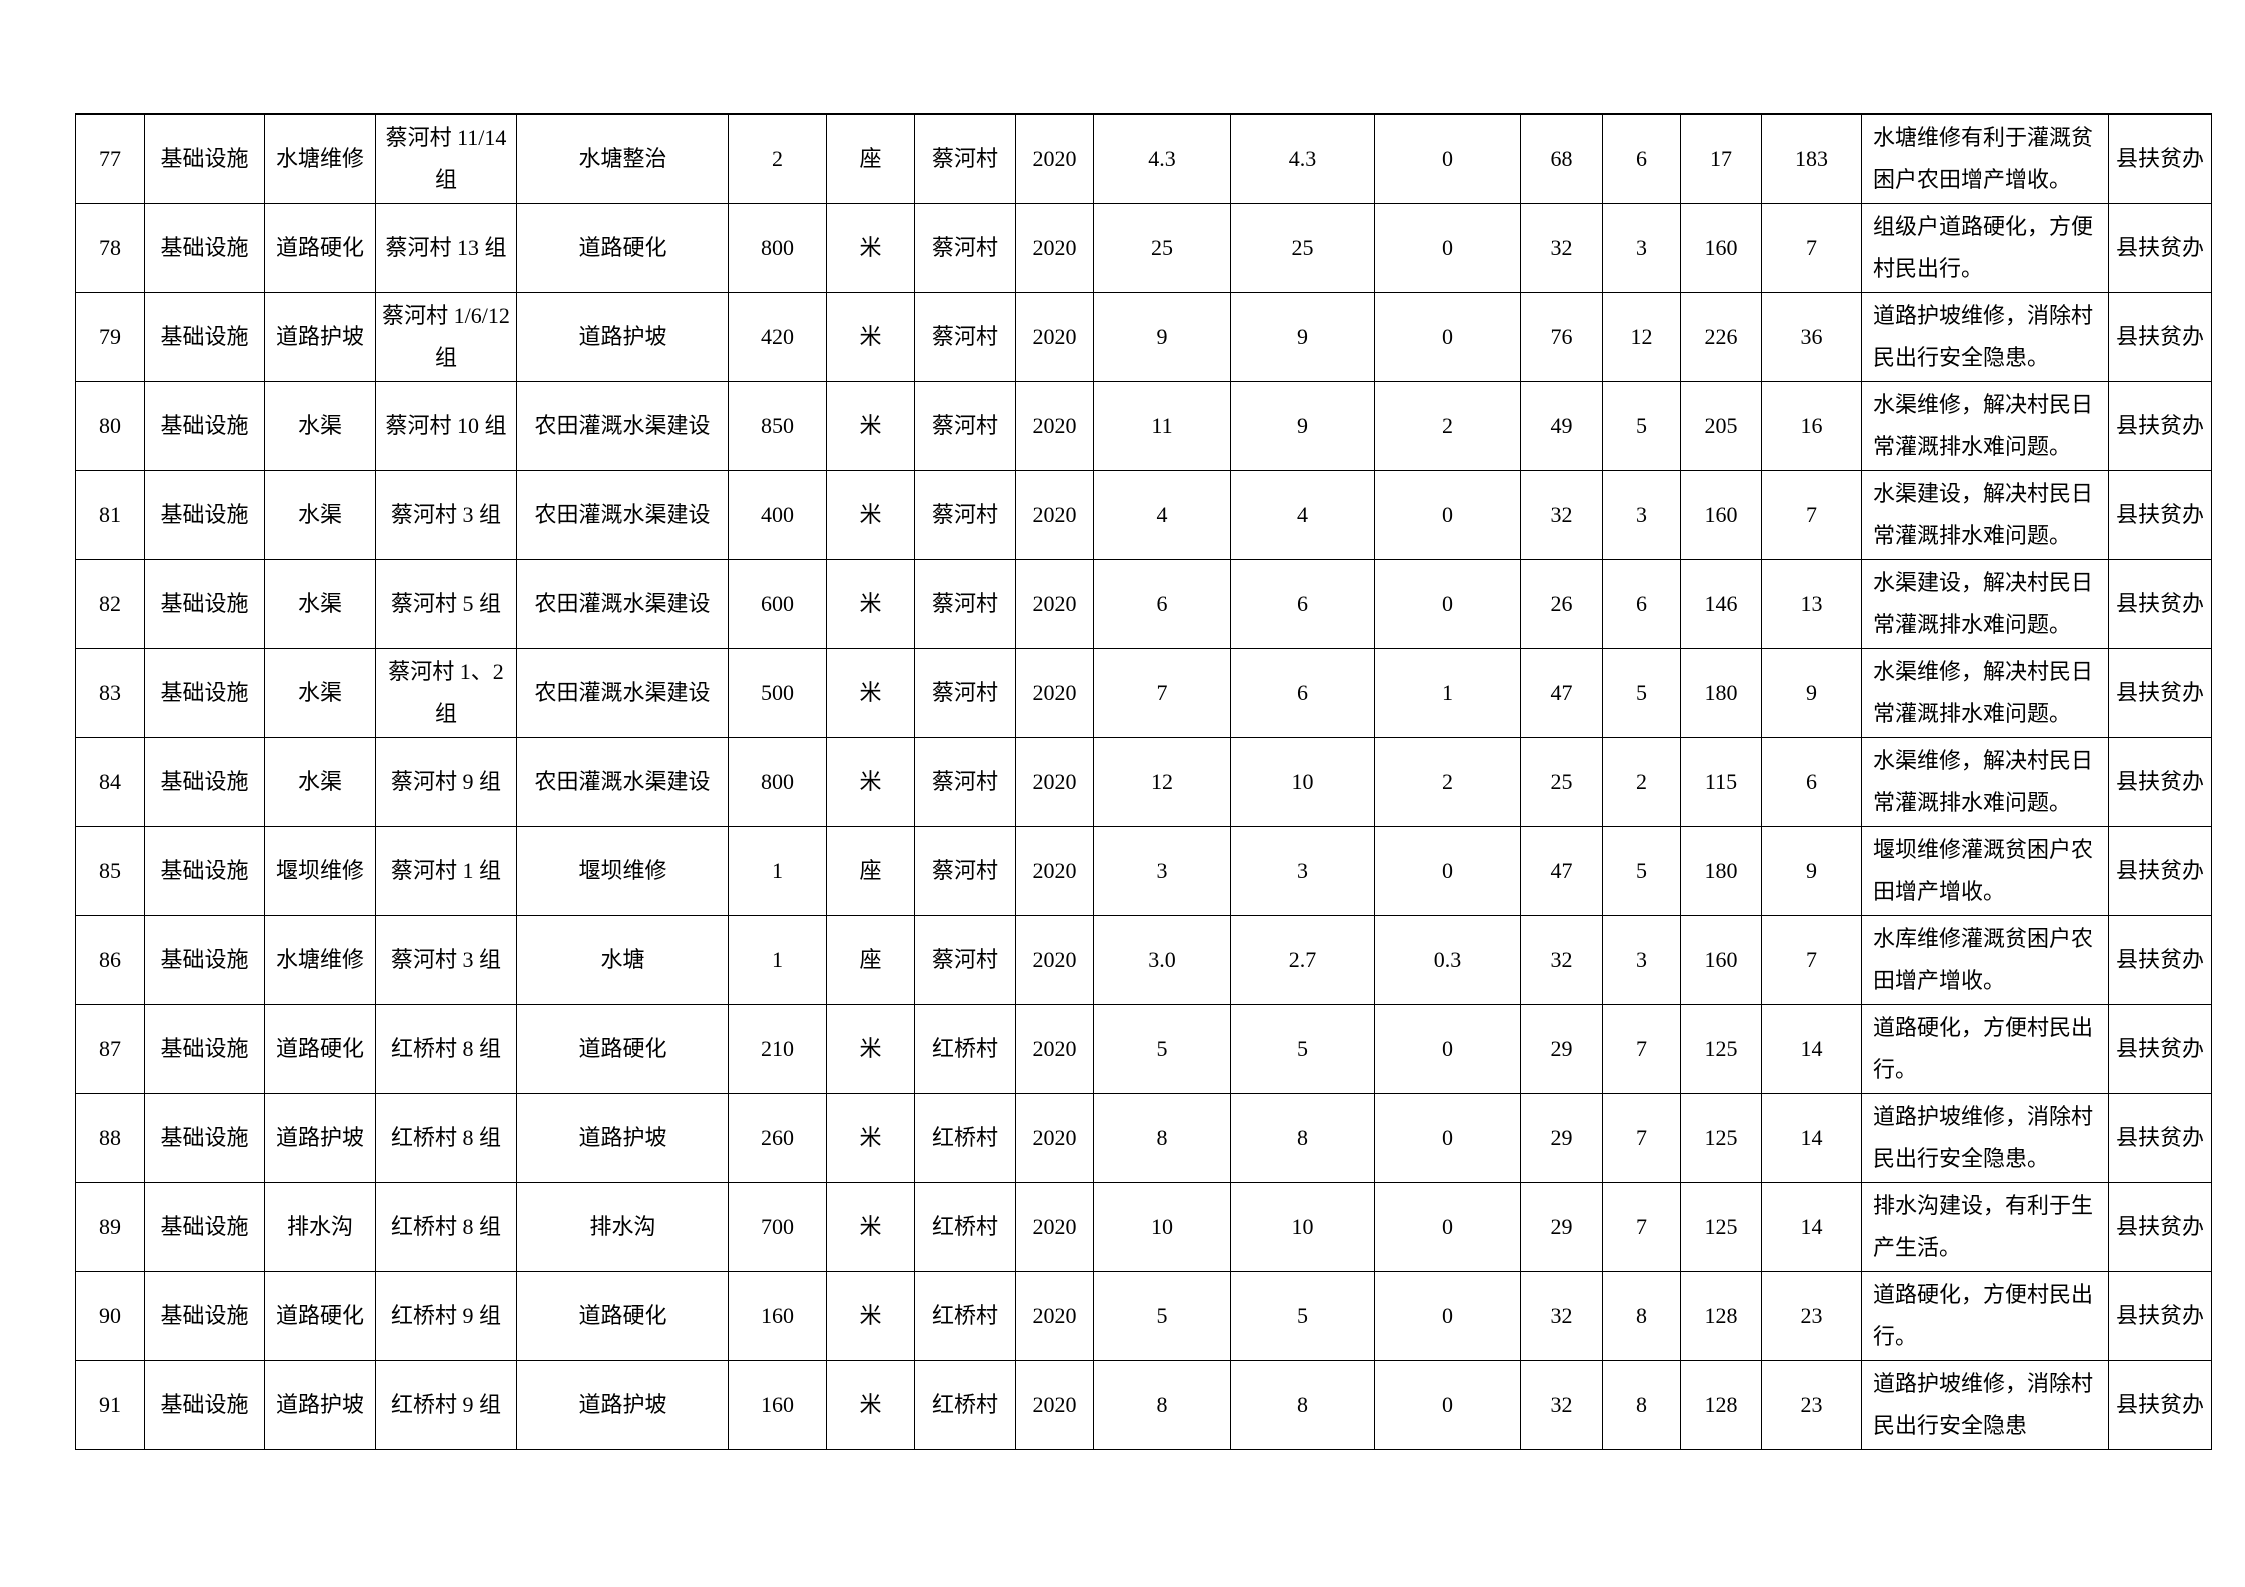  Describe the element at coordinates (1162, 248) in the screenshot. I see `cell-planned_investment: 25` at that location.